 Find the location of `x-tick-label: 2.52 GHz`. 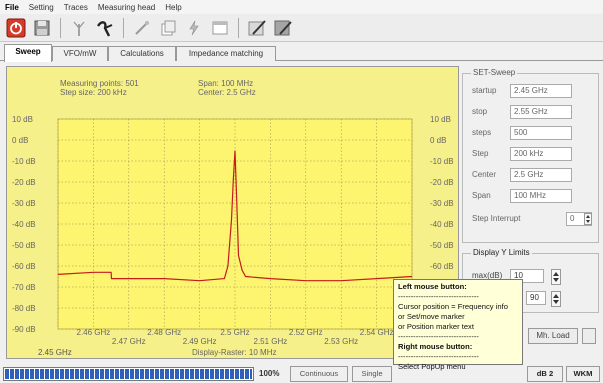

x-tick-label: 2.52 GHz is located at coordinates (306, 332).